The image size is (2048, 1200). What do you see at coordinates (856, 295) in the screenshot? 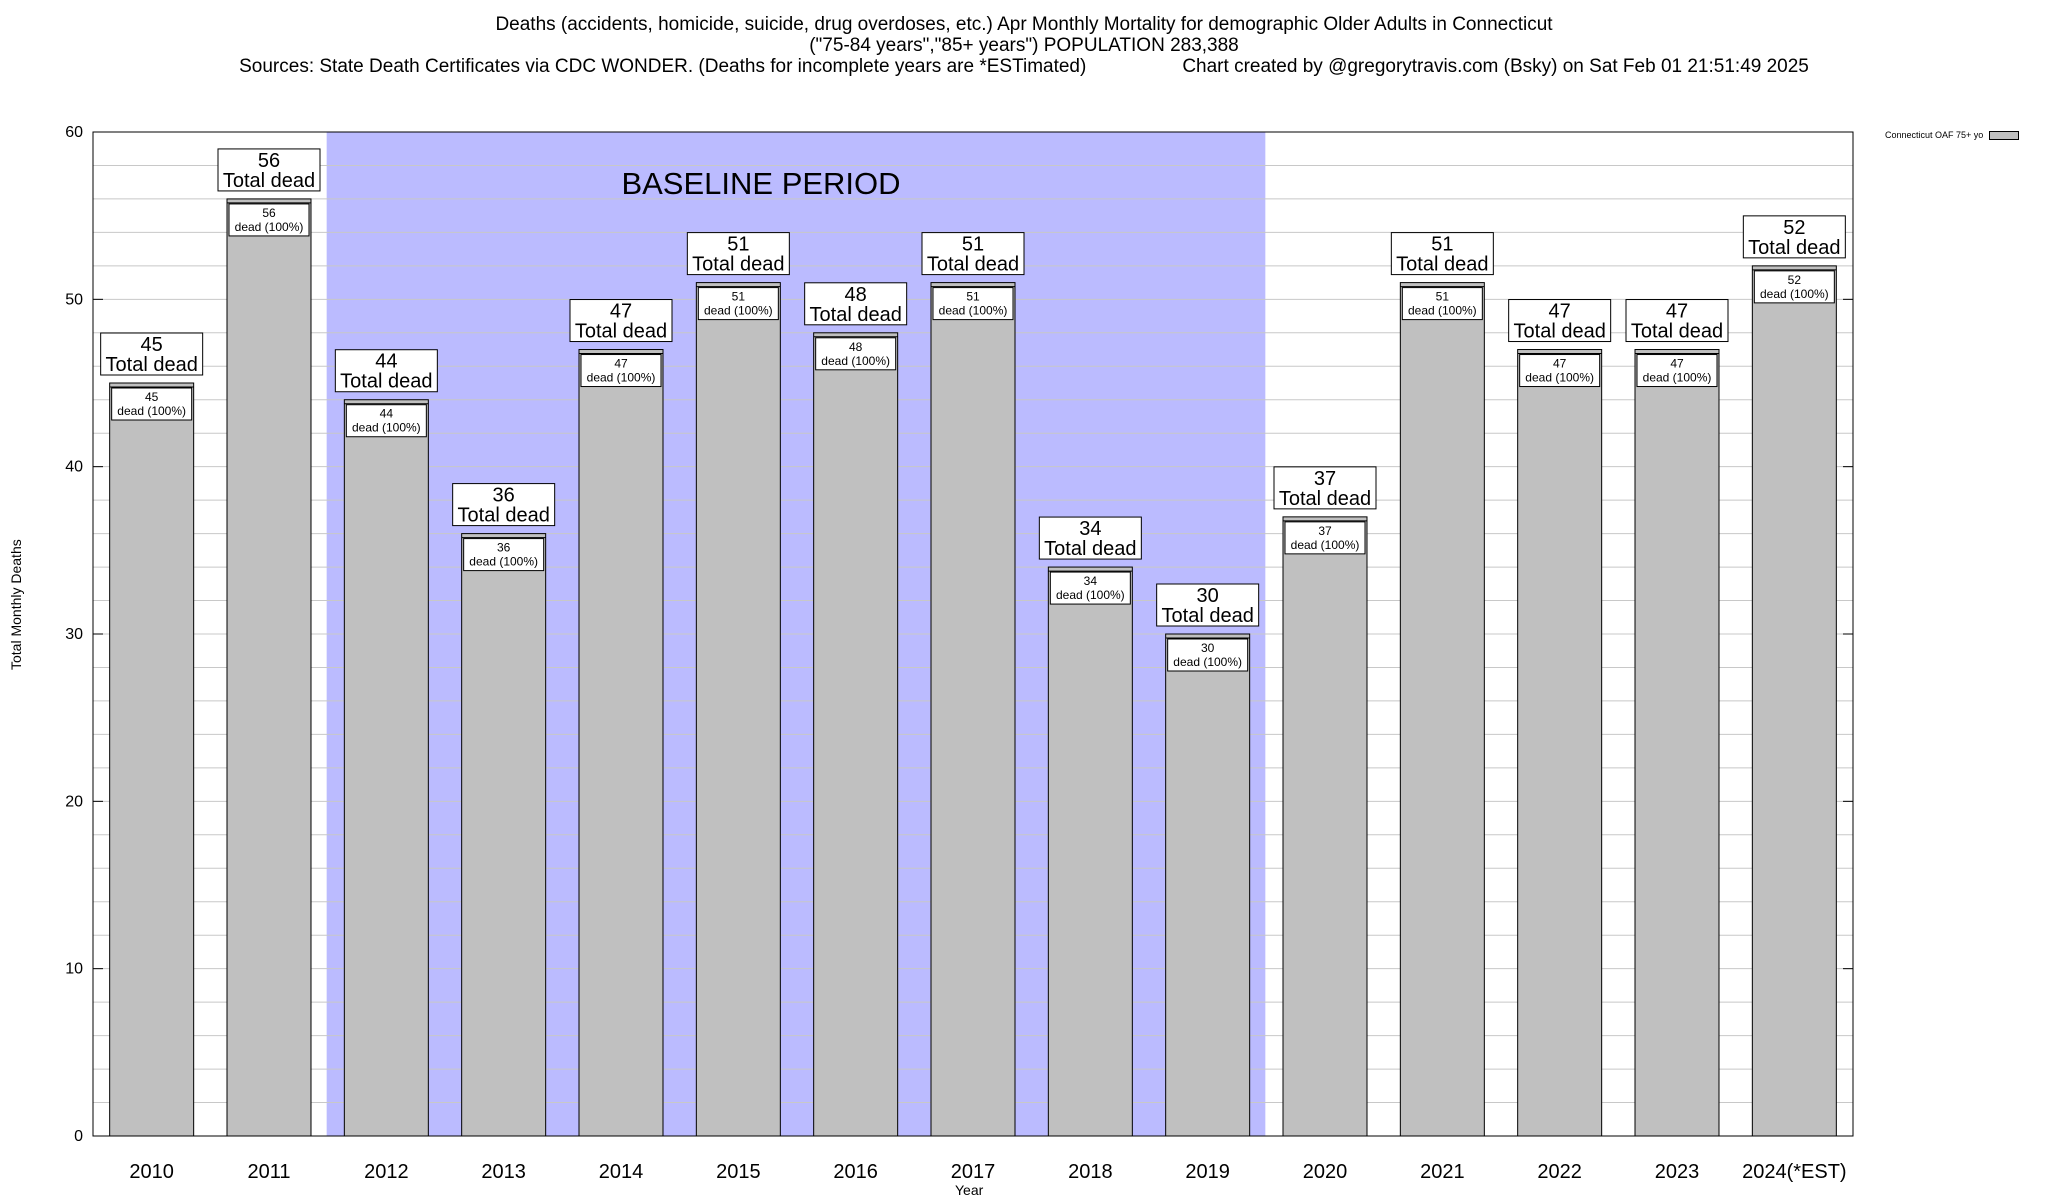
I see `total-label-value: 48` at bounding box center [856, 295].